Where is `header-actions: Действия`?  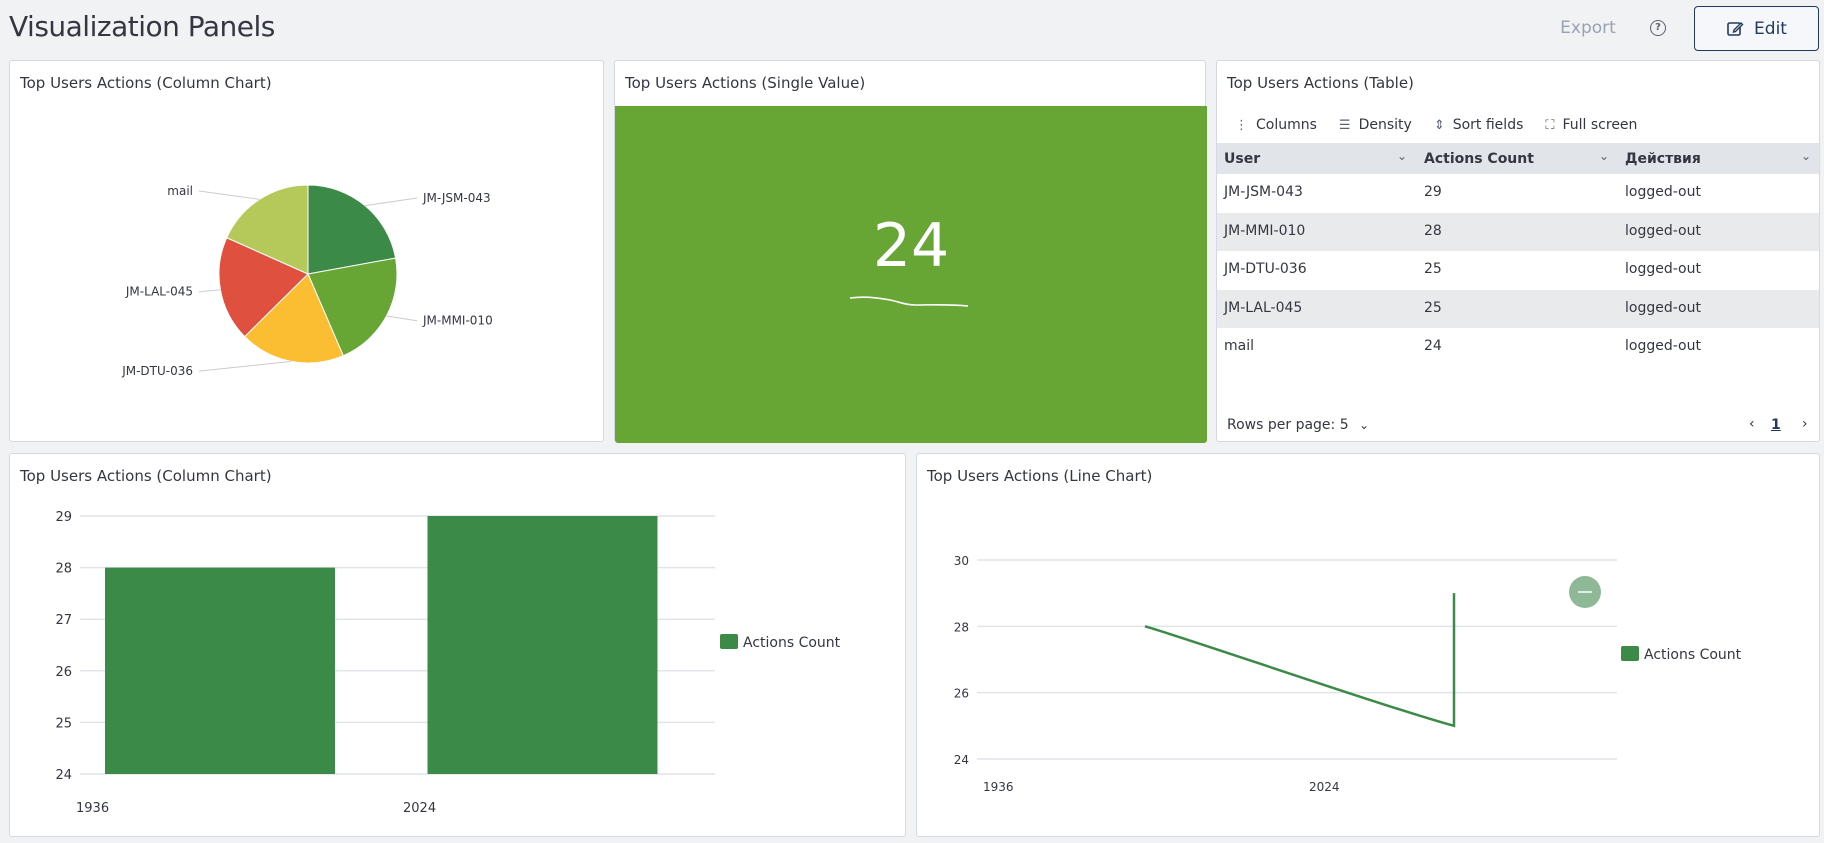 header-actions: Действия is located at coordinates (1663, 159).